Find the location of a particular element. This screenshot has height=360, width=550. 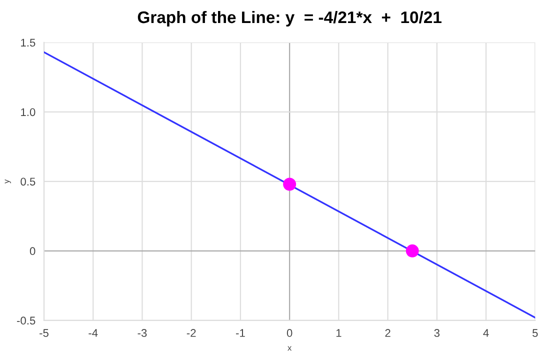

y-axis-title: y is located at coordinates (7, 181).